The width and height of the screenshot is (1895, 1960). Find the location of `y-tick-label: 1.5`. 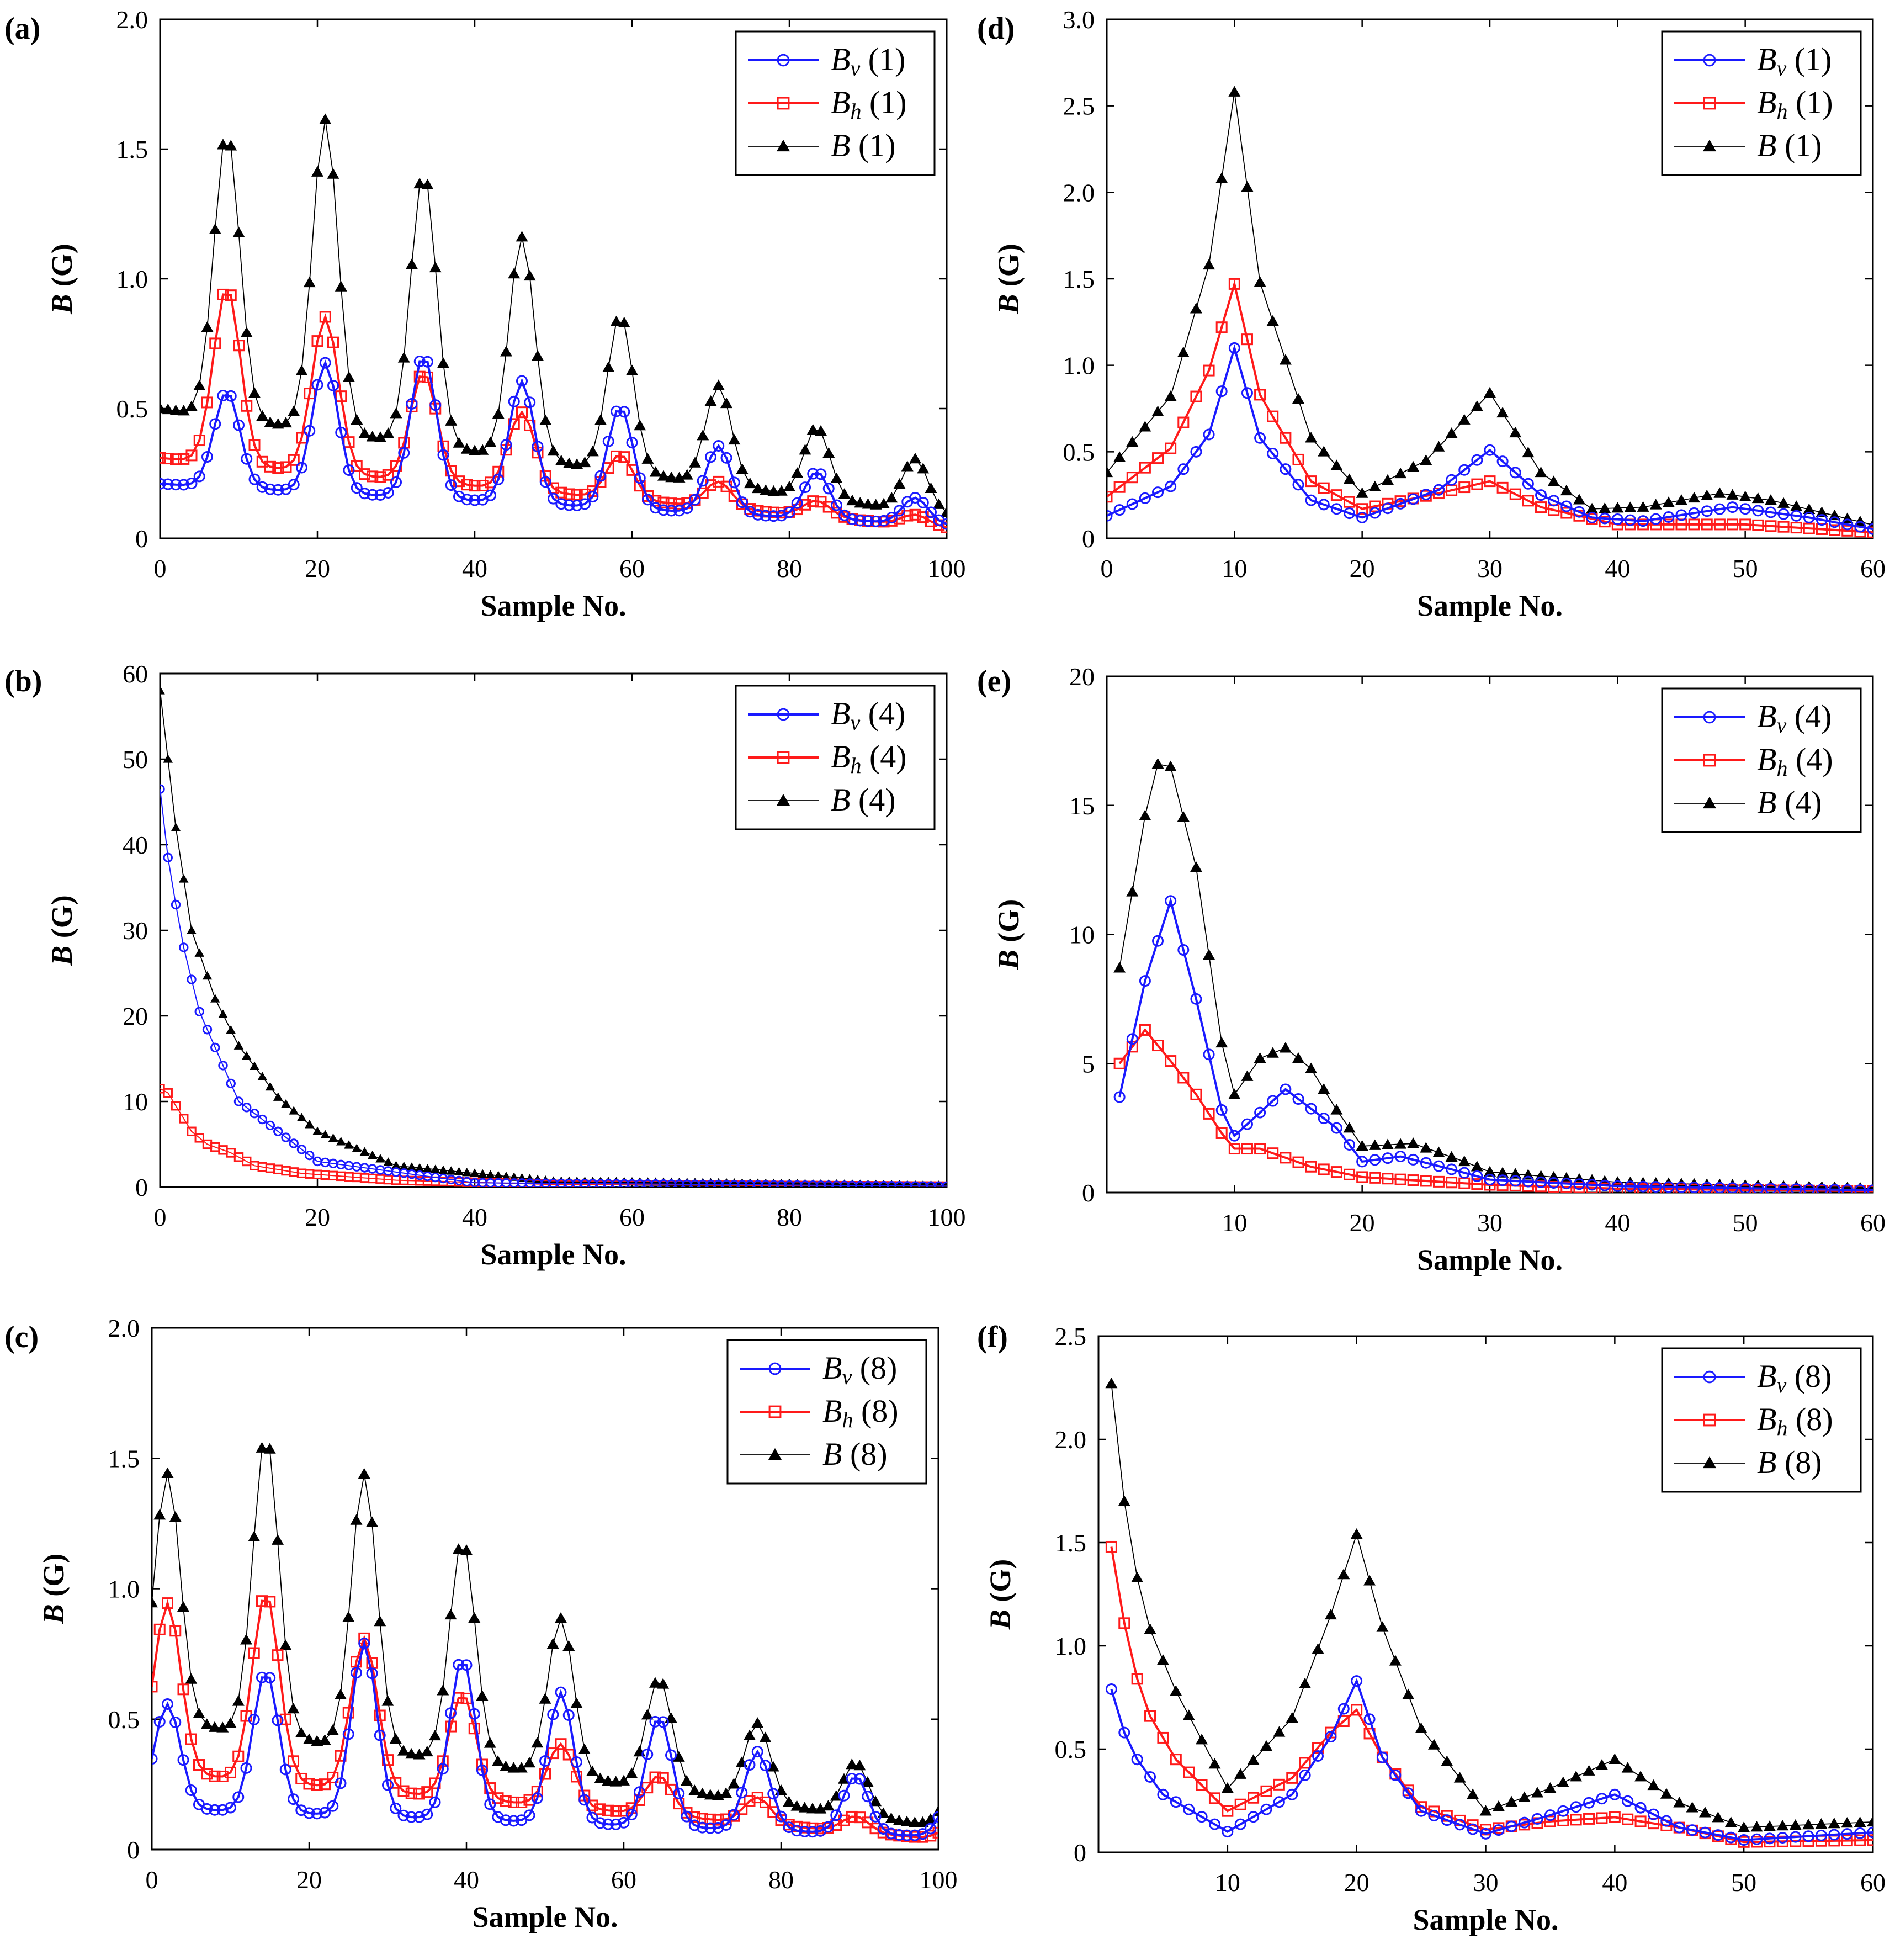

y-tick-label: 1.5 is located at coordinates (1071, 1543).